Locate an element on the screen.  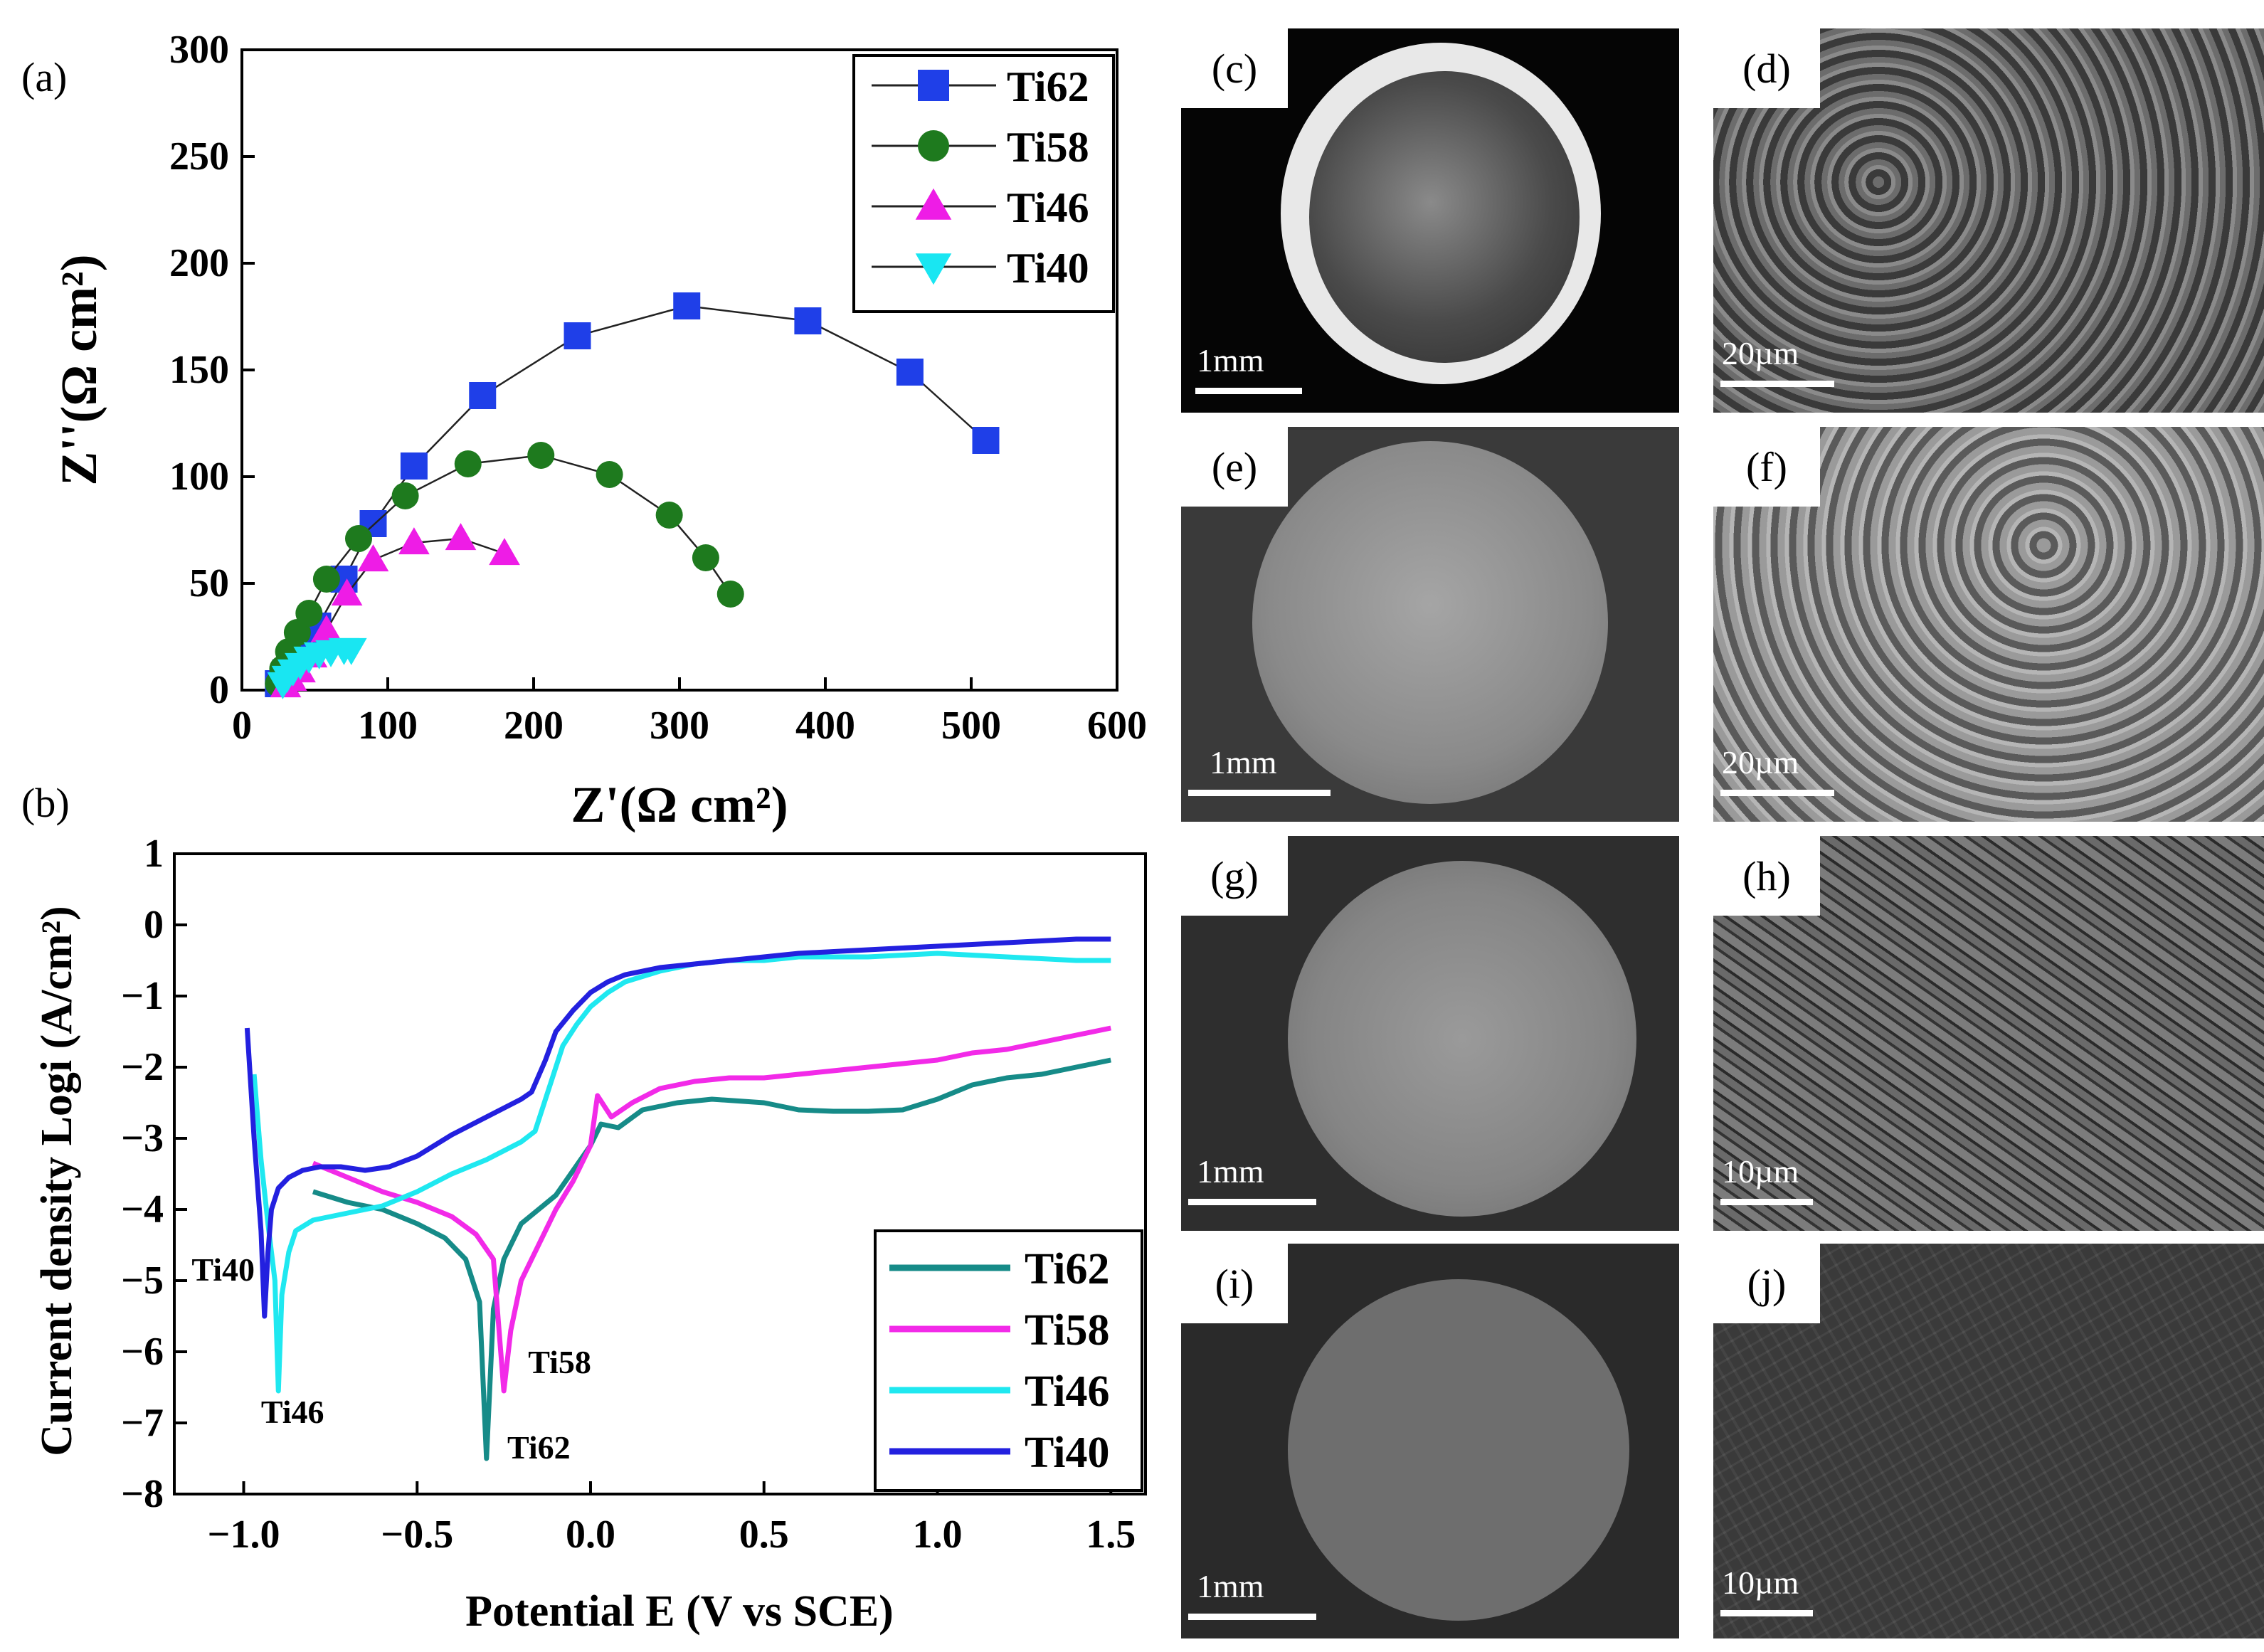
sem-image-e: (e) 1mm is located at coordinates (1430, 624).